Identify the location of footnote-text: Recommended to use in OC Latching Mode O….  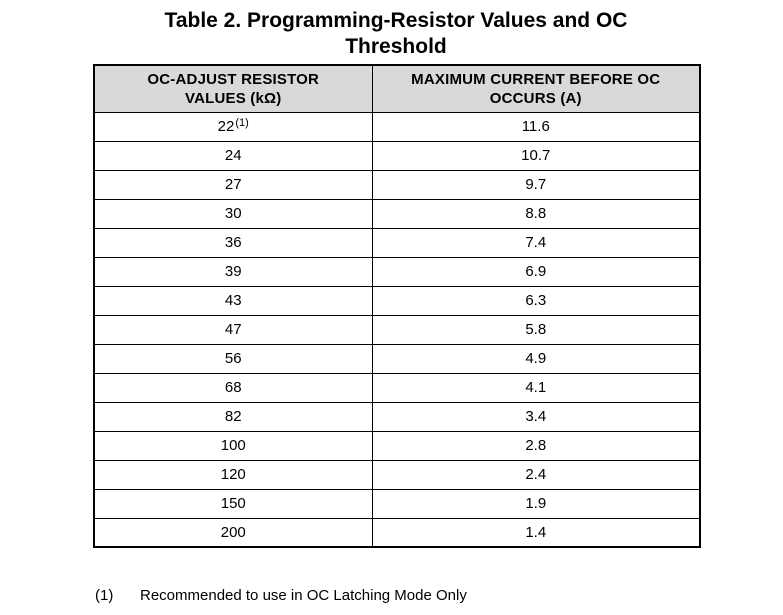
(303, 595).